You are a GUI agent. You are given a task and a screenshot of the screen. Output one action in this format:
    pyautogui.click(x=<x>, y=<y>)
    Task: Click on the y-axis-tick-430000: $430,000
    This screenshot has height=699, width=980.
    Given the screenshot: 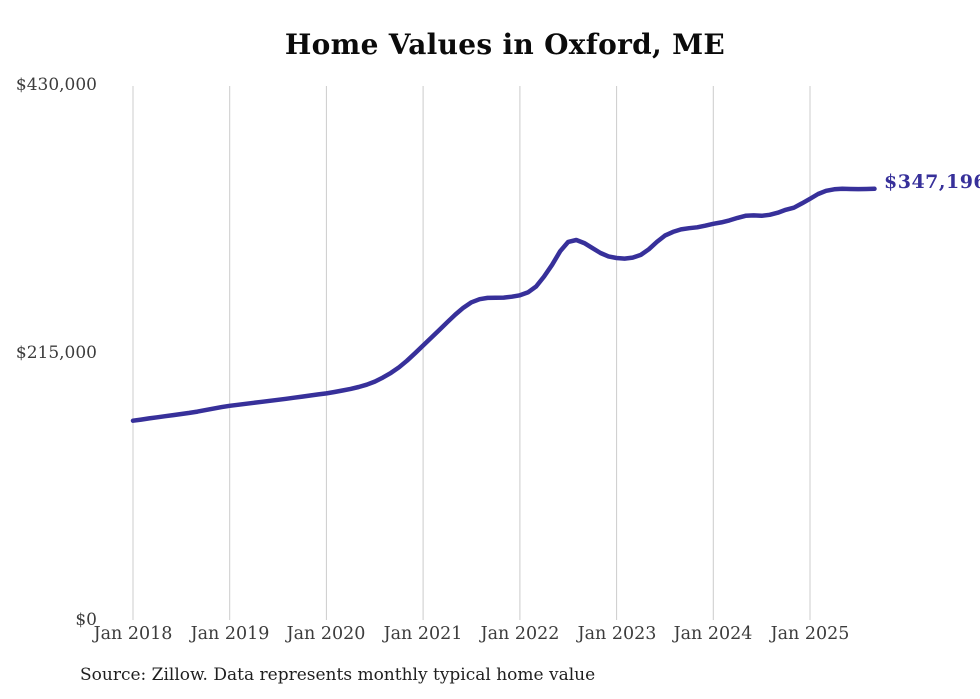 What is the action you would take?
    pyautogui.click(x=56, y=85)
    